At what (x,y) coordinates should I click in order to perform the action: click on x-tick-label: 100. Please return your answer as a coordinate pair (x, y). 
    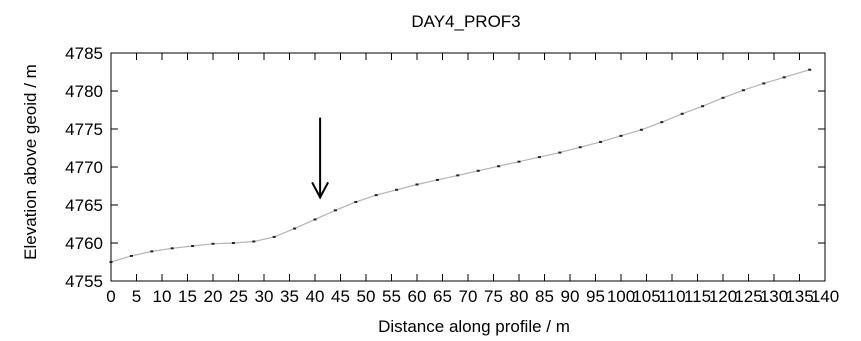
    Looking at the image, I should click on (621, 296).